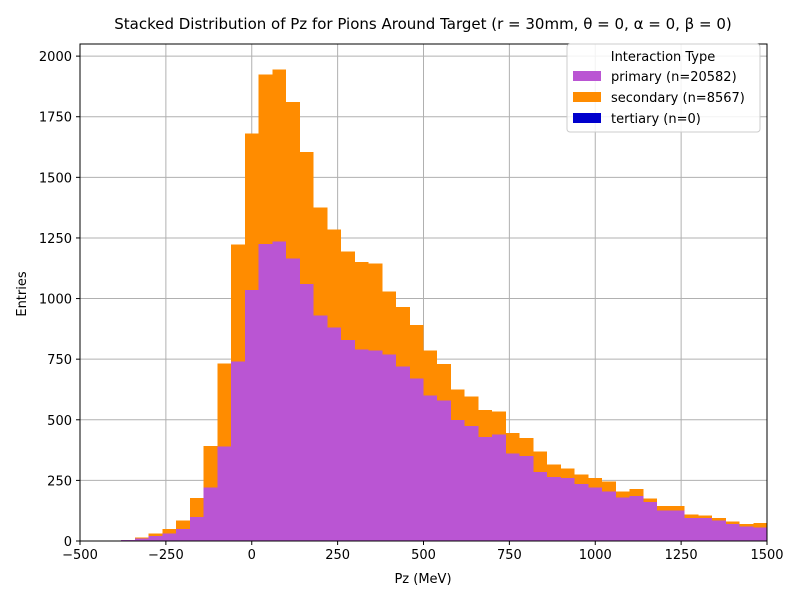  What do you see at coordinates (663, 57) in the screenshot?
I see `legend-title: Interaction Type` at bounding box center [663, 57].